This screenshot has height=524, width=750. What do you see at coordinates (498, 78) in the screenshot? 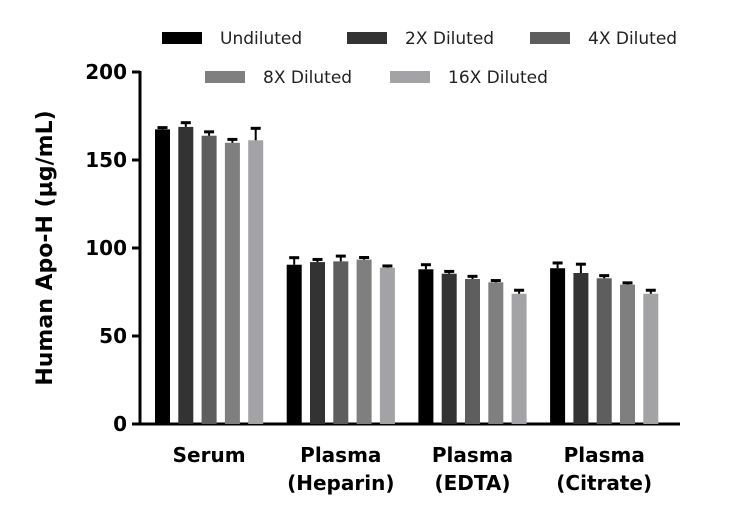
I see `legend-label: 16X Diluted` at bounding box center [498, 78].